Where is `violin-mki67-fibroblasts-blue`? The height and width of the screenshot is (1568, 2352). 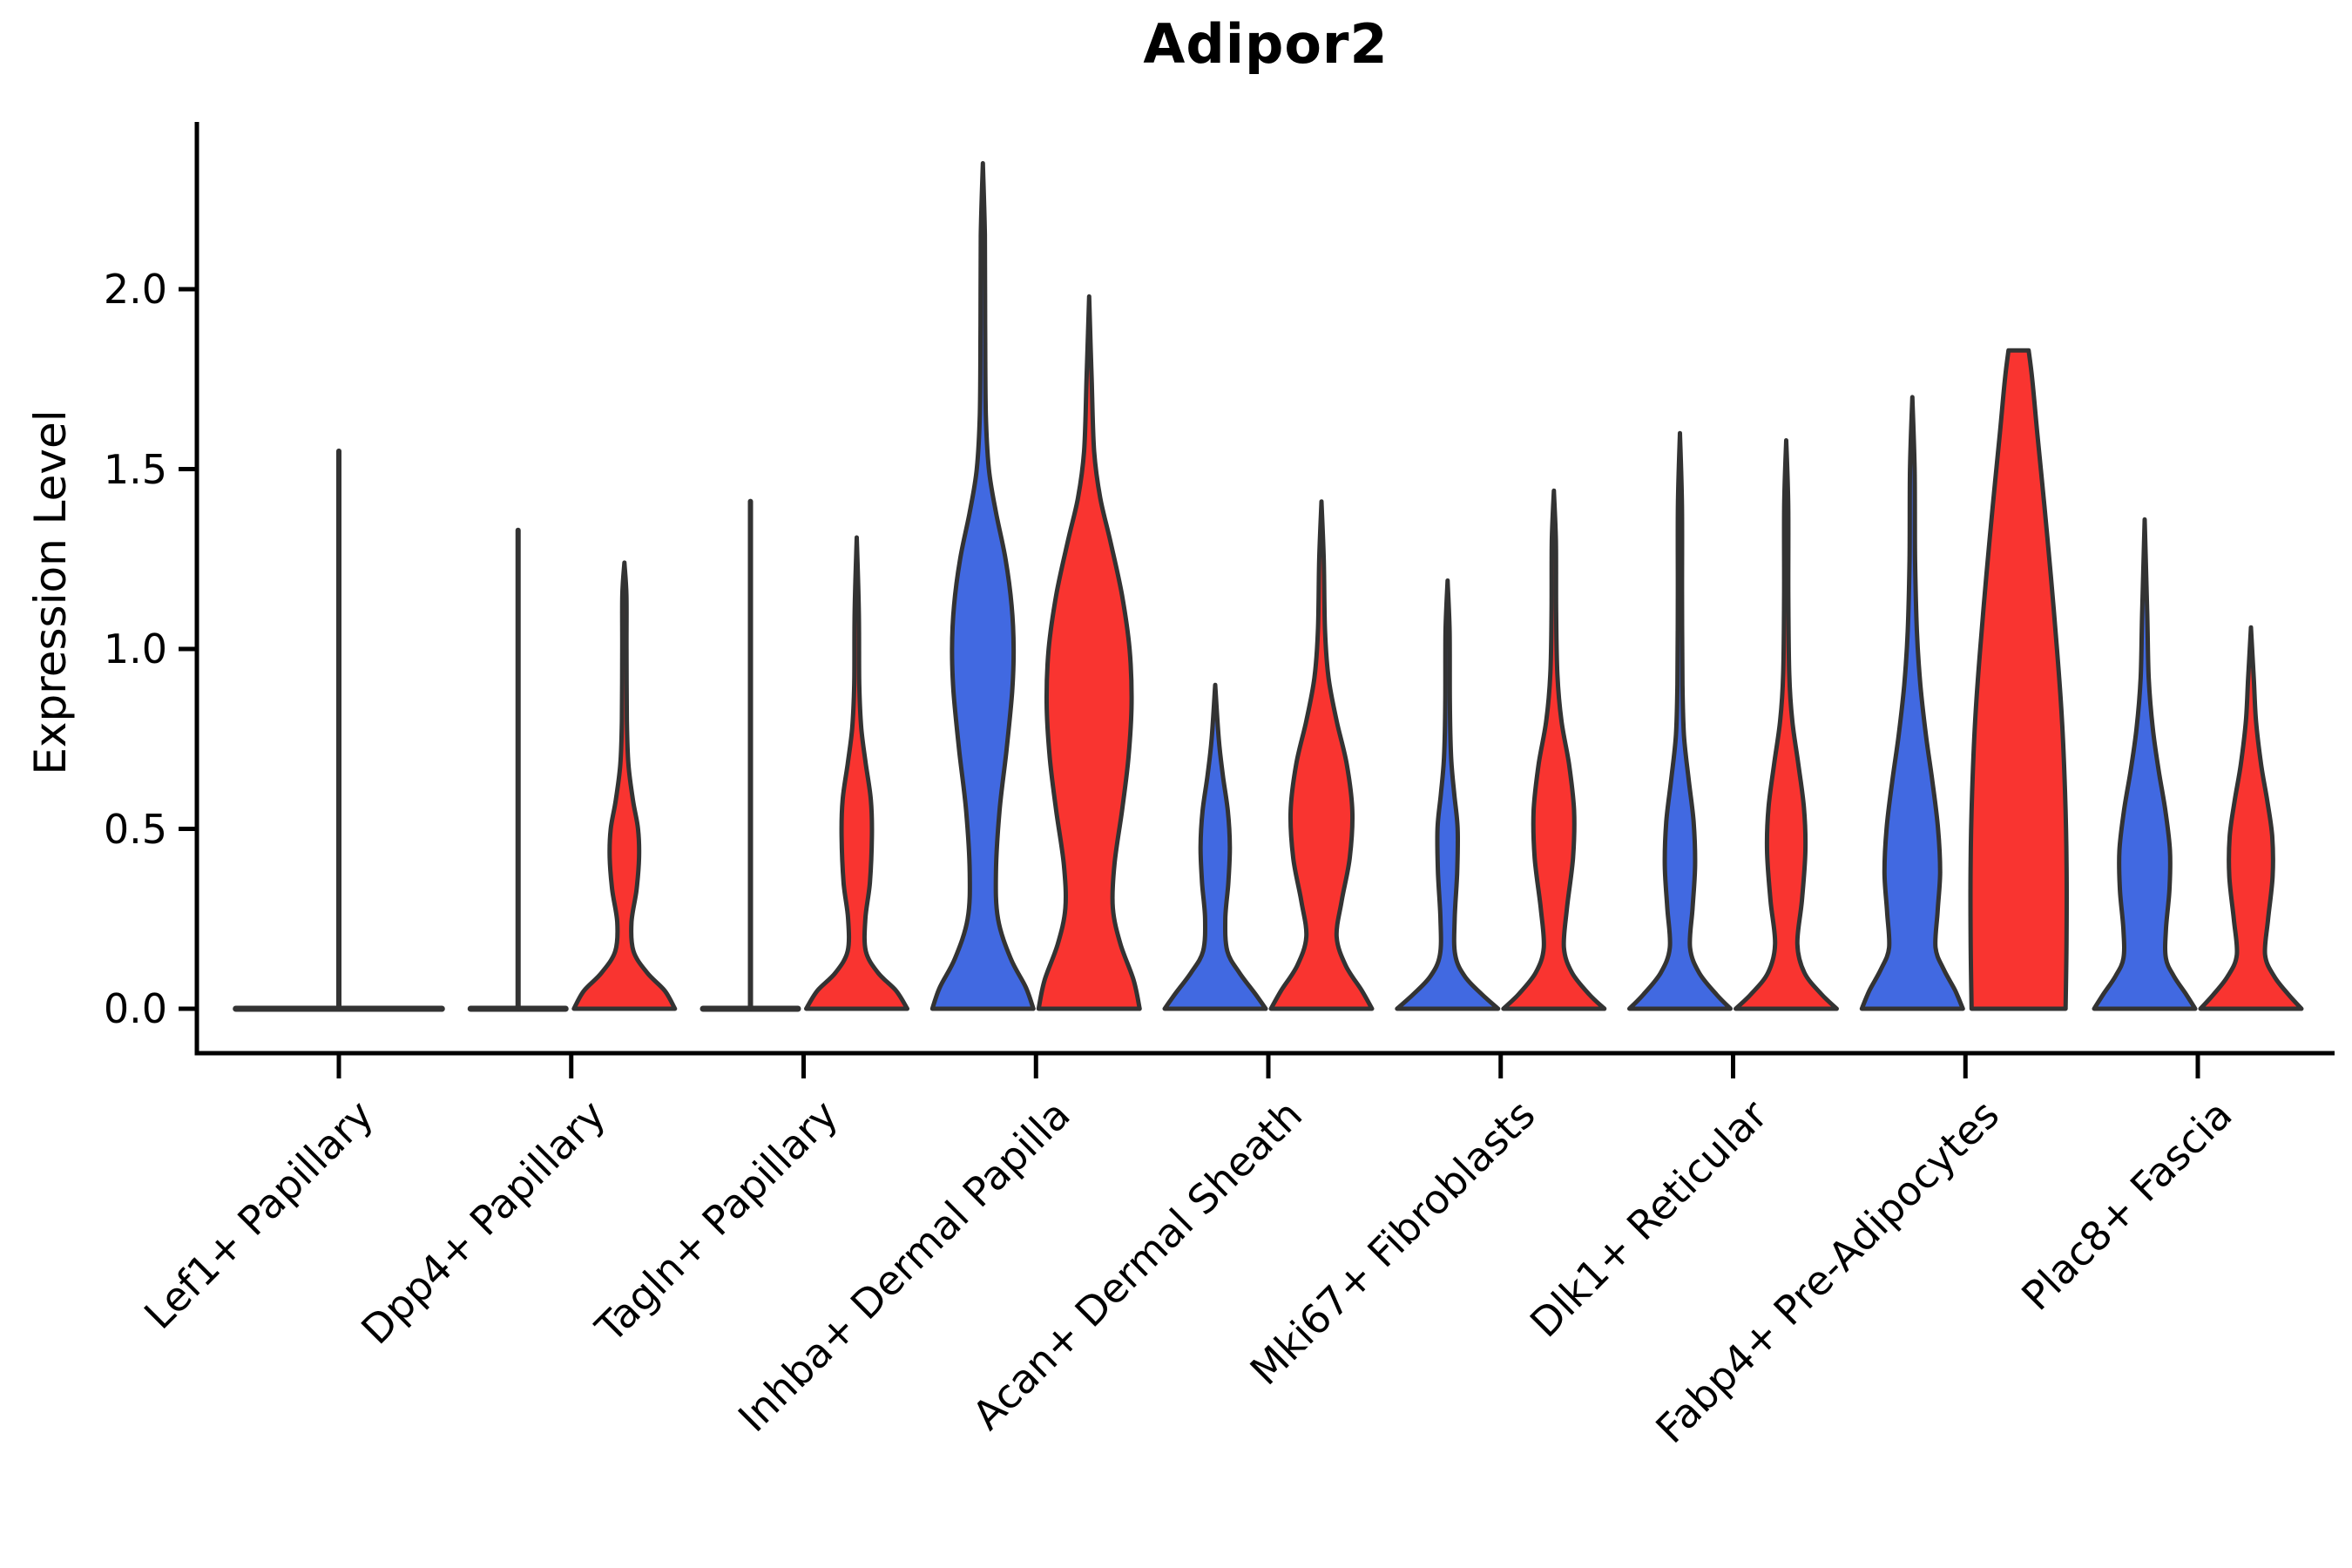 violin-mki67-fibroblasts-blue is located at coordinates (1448, 795).